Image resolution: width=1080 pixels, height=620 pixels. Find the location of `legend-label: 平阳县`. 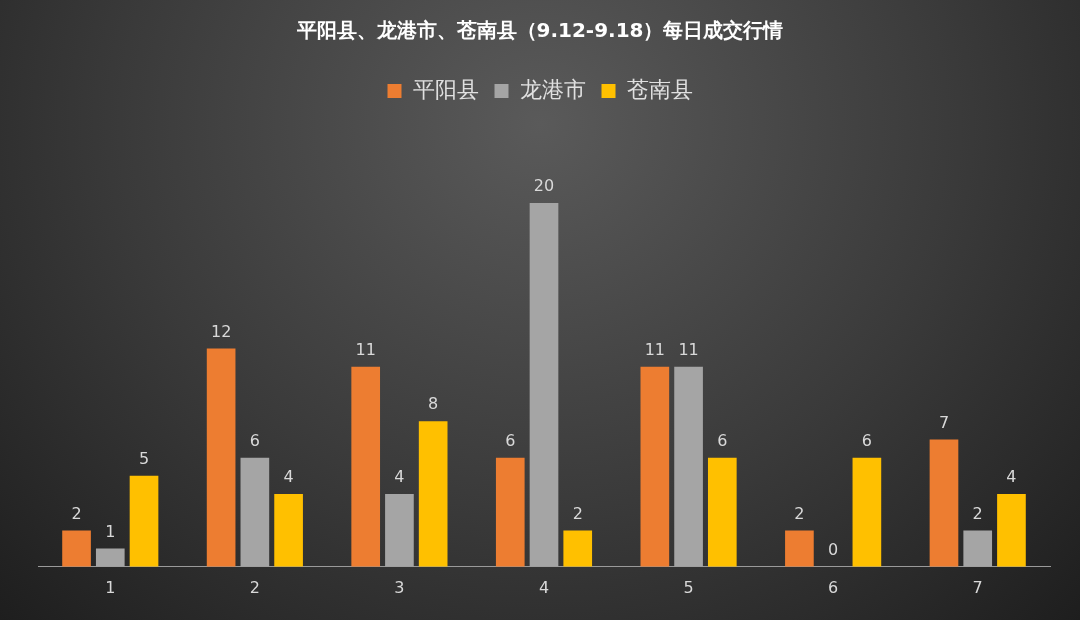

legend-label: 平阳县 is located at coordinates (445, 89).